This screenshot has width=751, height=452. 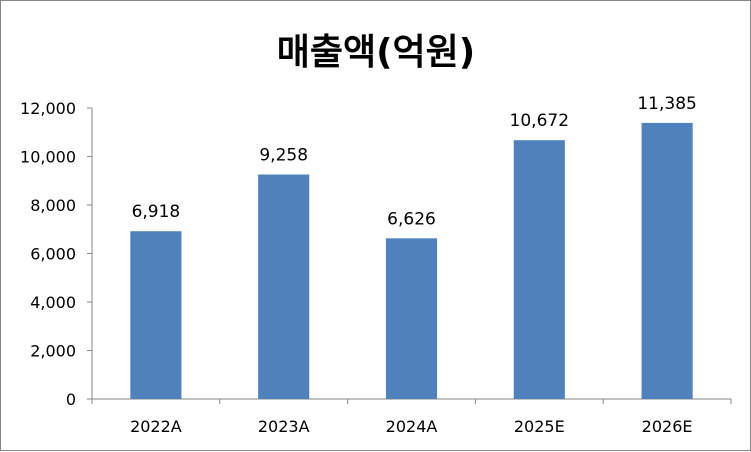 What do you see at coordinates (667, 260) in the screenshot?
I see `bar-2026e` at bounding box center [667, 260].